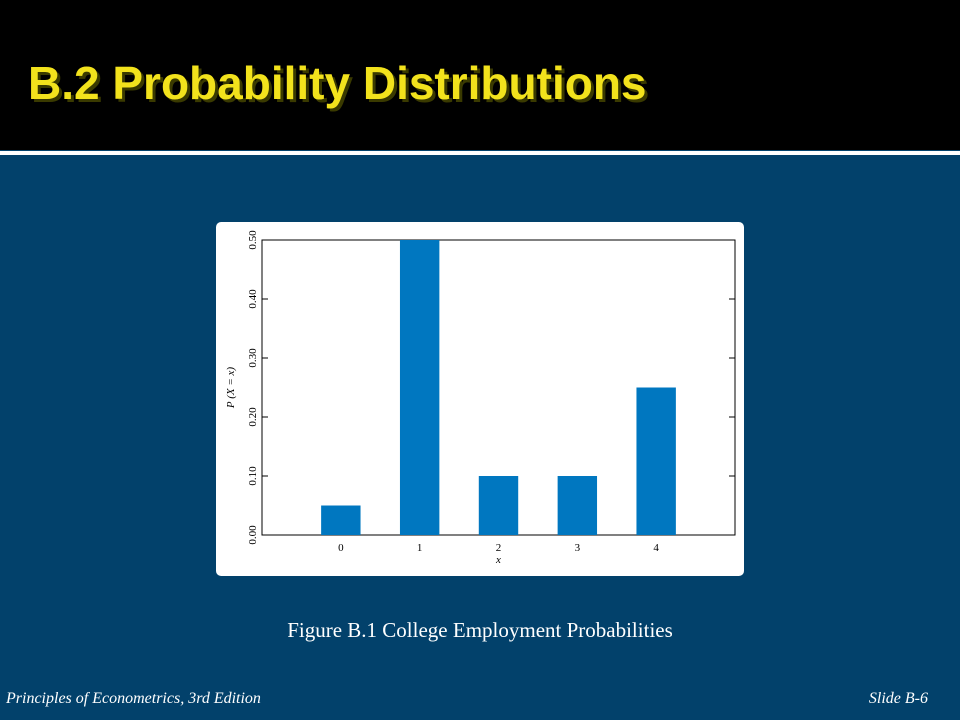 This screenshot has height=720, width=960. Describe the element at coordinates (480, 153) in the screenshot. I see `header-rule` at that location.